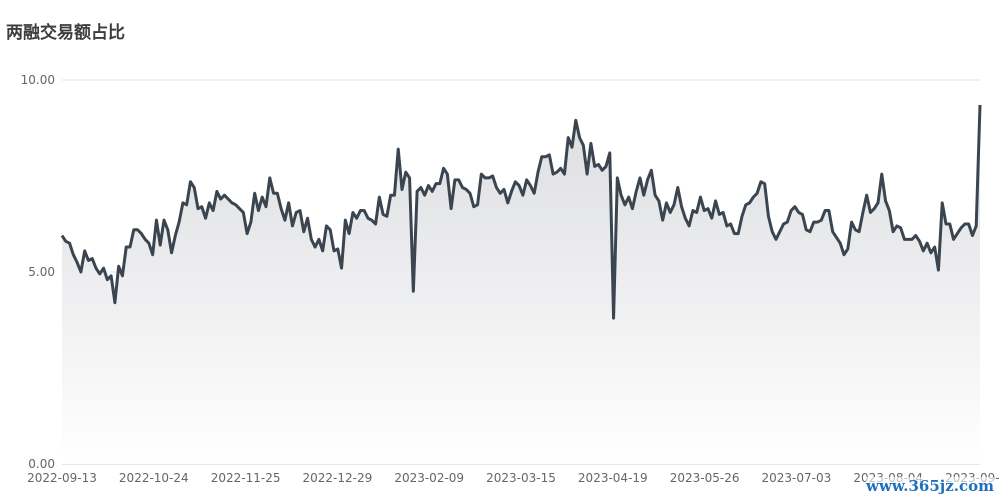 The image size is (1000, 500). What do you see at coordinates (41, 464) in the screenshot?
I see `y-tick-label: 0.00` at bounding box center [41, 464].